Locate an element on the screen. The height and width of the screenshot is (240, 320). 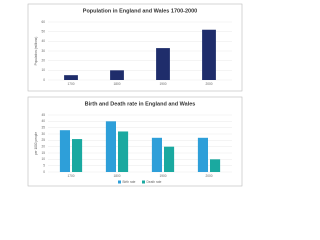
legend-label: Birth rate is located at coordinates (129, 182).